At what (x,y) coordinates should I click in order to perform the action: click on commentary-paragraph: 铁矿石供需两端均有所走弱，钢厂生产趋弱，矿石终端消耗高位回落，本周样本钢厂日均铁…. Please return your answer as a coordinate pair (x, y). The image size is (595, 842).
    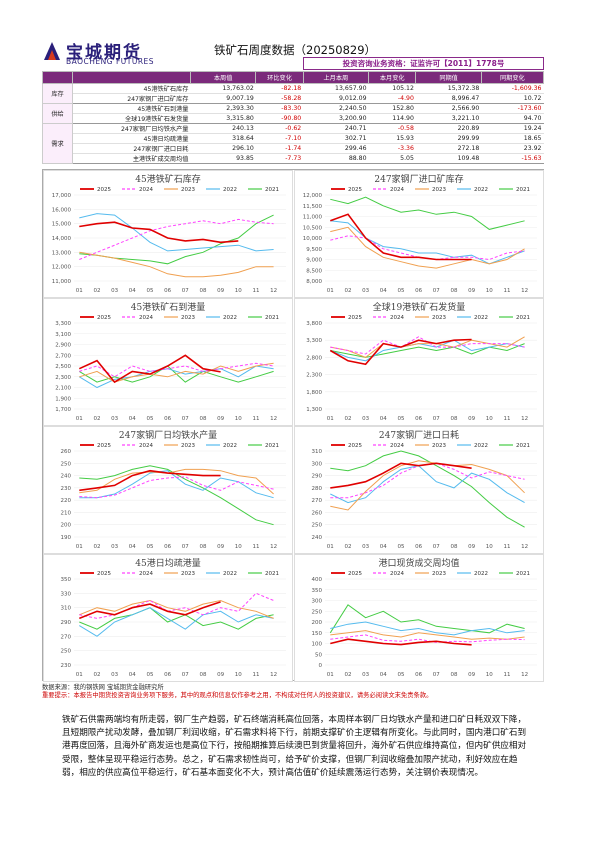
    Looking at the image, I should click on (294, 746).